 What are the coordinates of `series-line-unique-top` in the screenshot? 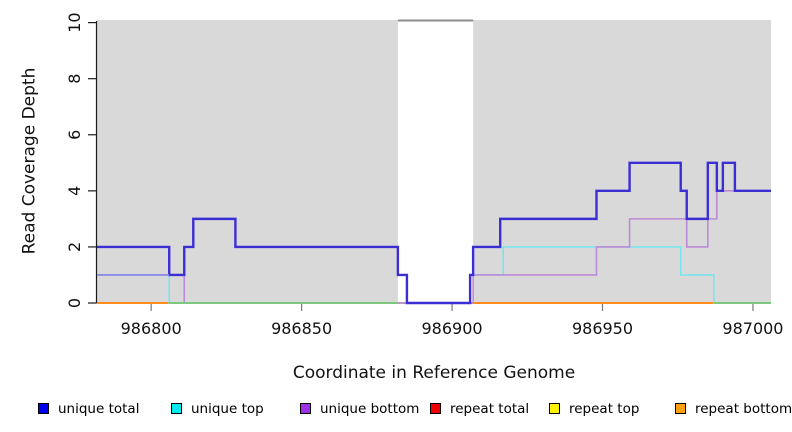 It's located at (434, 275).